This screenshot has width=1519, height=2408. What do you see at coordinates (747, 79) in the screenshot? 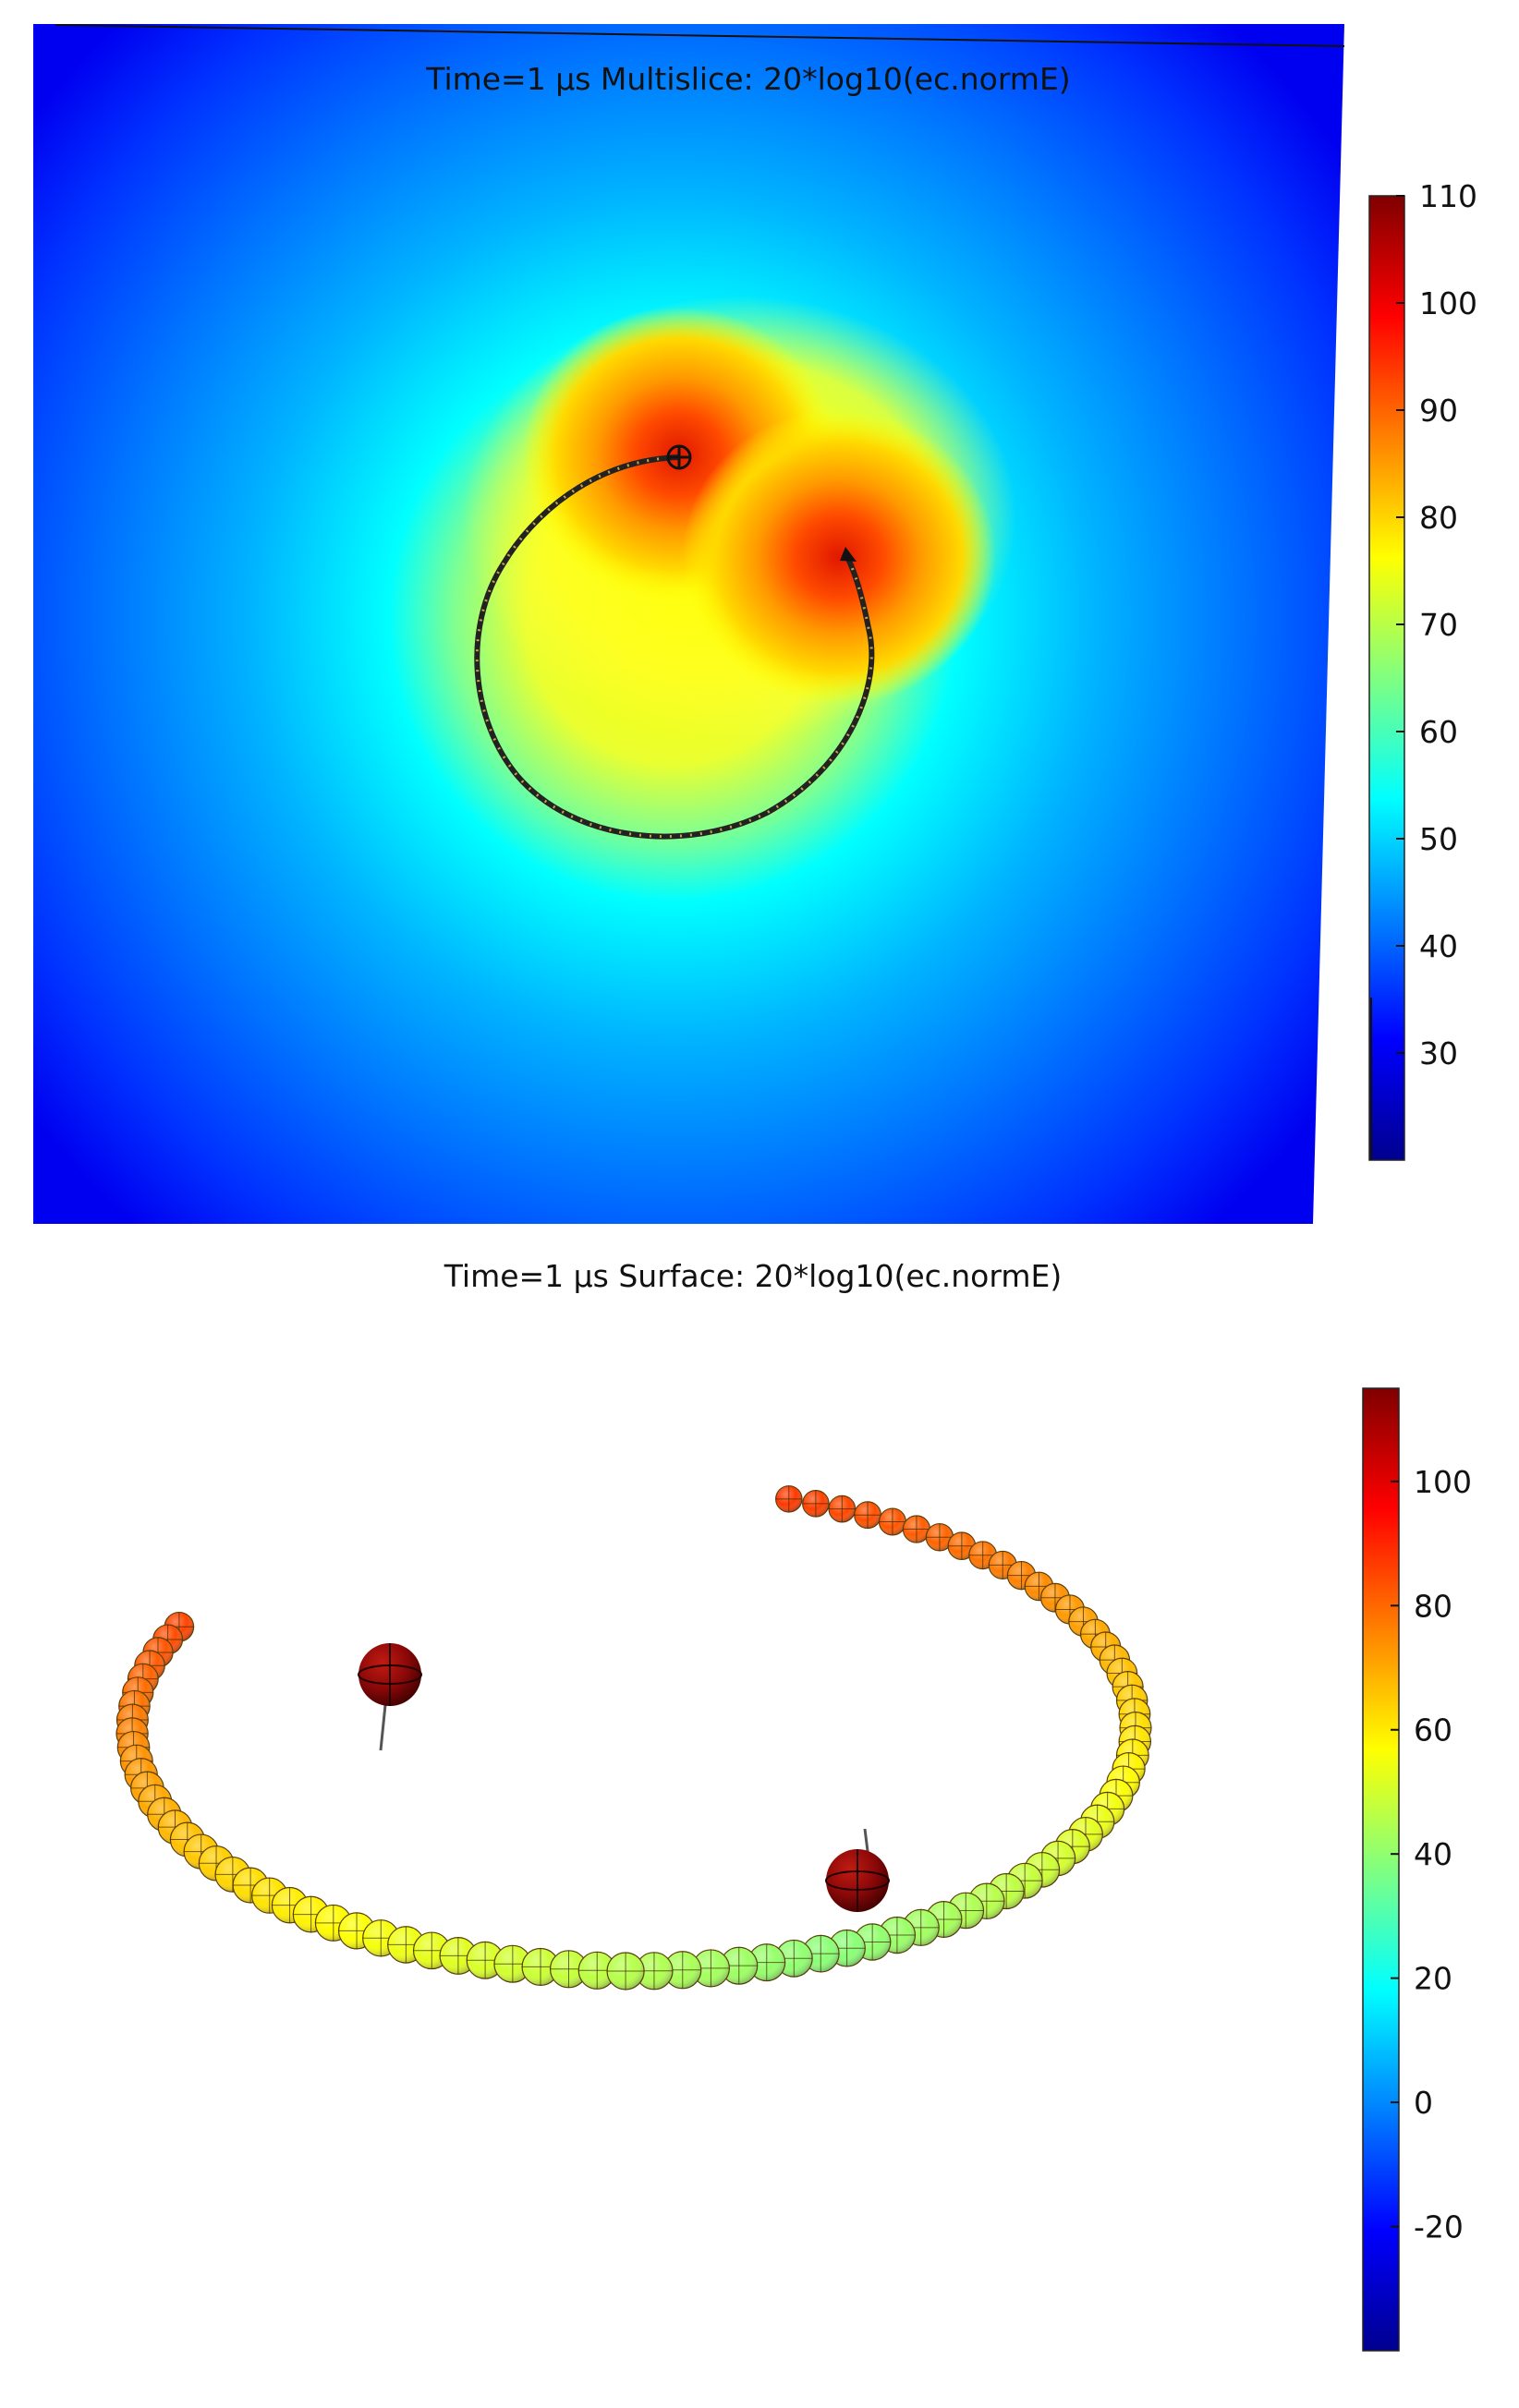
I see `chart-title-top: Time=1 µs Multislice: 20*log10(ec.normE)` at bounding box center [747, 79].